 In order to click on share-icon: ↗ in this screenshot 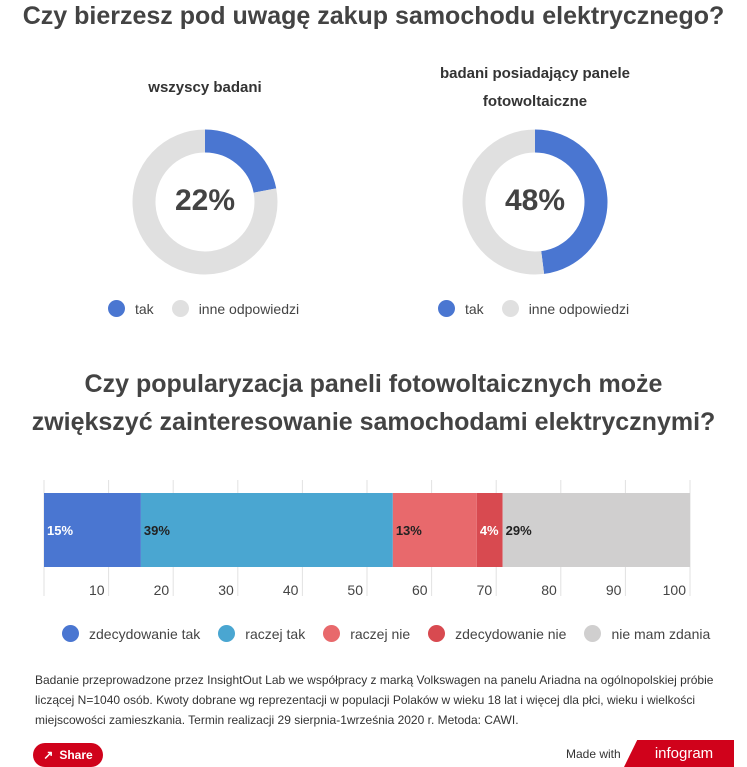, I will do `click(48, 755)`.